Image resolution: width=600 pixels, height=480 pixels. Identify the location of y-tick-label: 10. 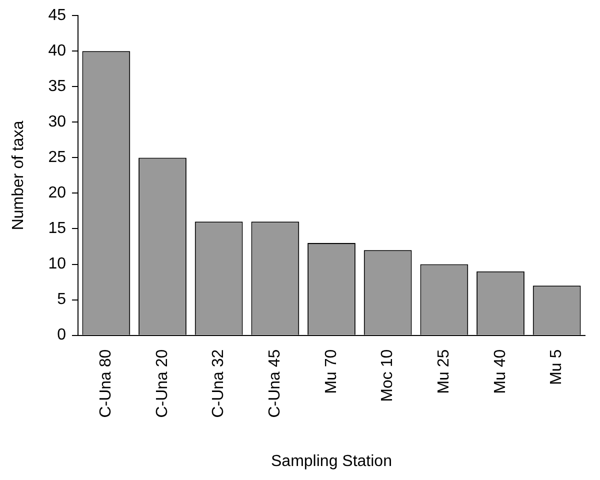
(57, 264).